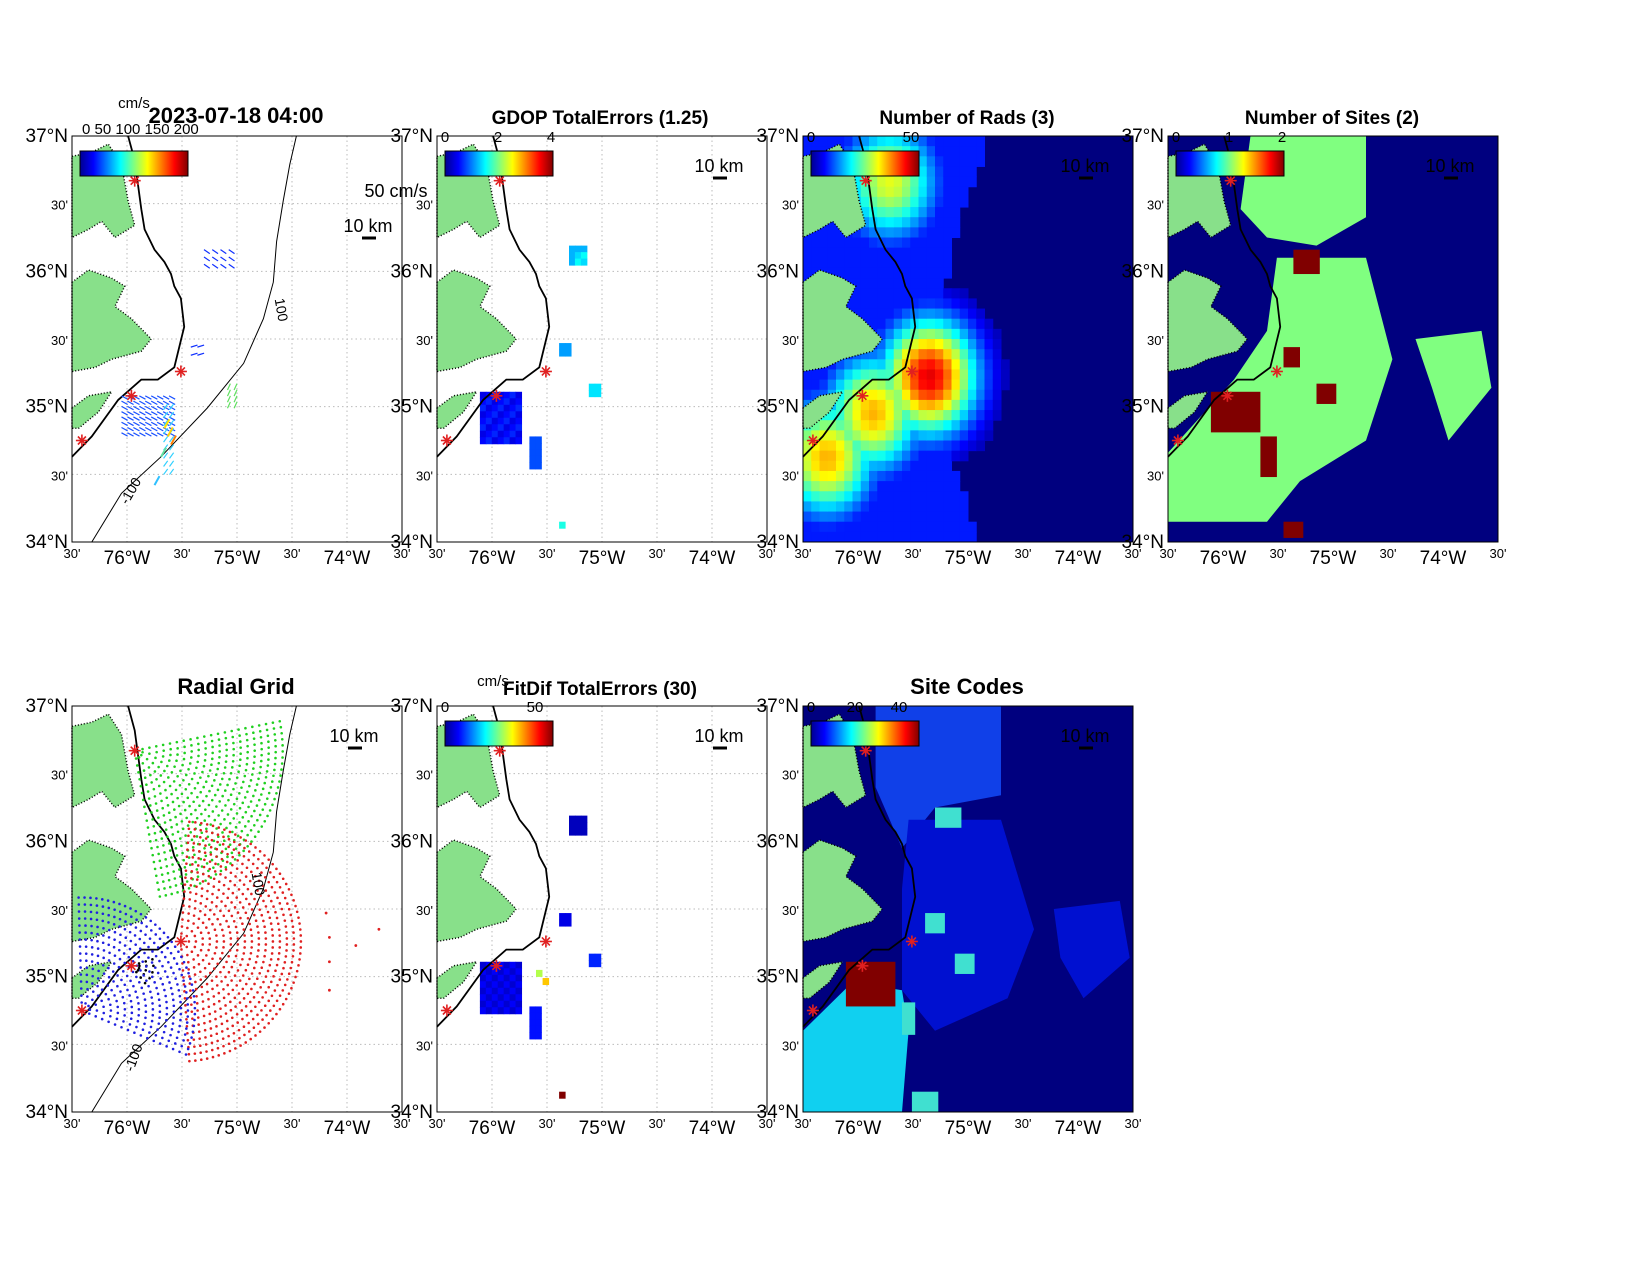 The width and height of the screenshot is (1650, 1275). What do you see at coordinates (457, 980) in the screenshot?
I see `land-mass` at bounding box center [457, 980].